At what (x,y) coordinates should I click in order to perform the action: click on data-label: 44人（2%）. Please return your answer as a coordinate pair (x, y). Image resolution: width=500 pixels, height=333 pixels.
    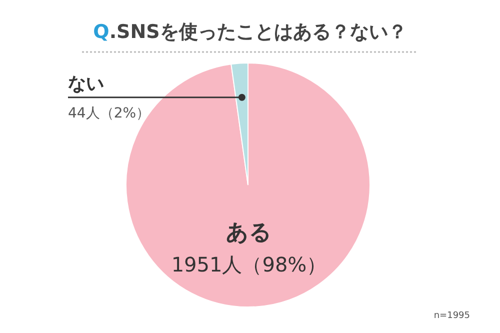
    Looking at the image, I should click on (109, 113).